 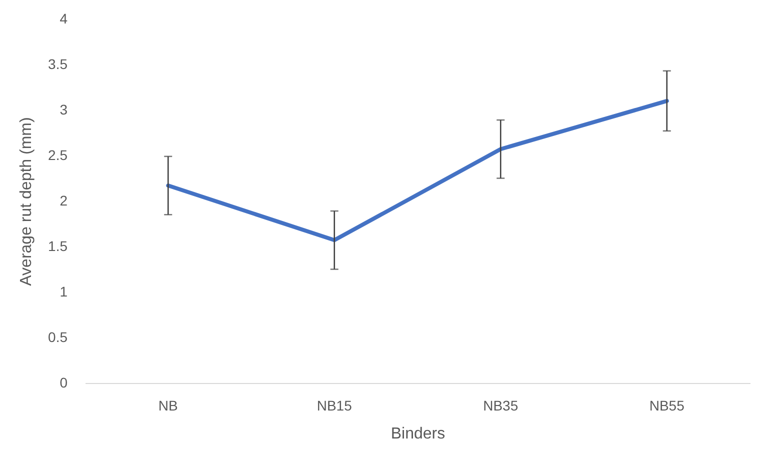 I want to click on y-tick-label: 1.5, so click(x=58, y=246).